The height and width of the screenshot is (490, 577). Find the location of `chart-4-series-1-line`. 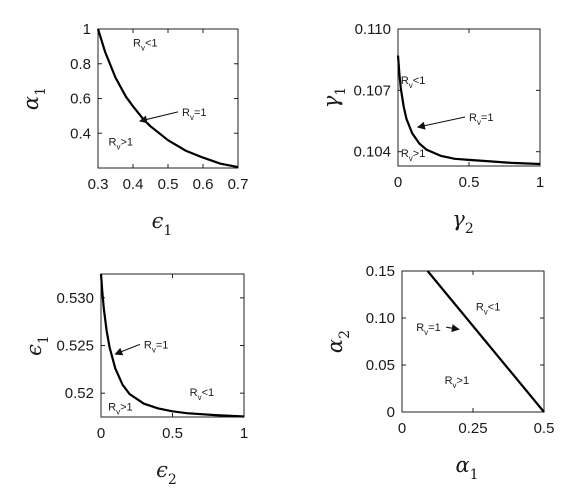

chart-4-series-1-line is located at coordinates (485, 341).